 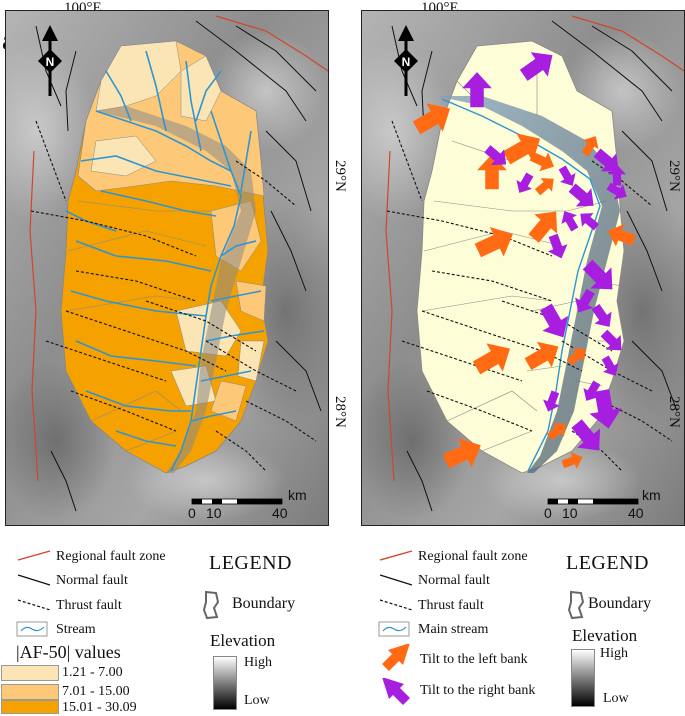 I want to click on latitude-label-28-a: 28°N, so click(x=340, y=412).